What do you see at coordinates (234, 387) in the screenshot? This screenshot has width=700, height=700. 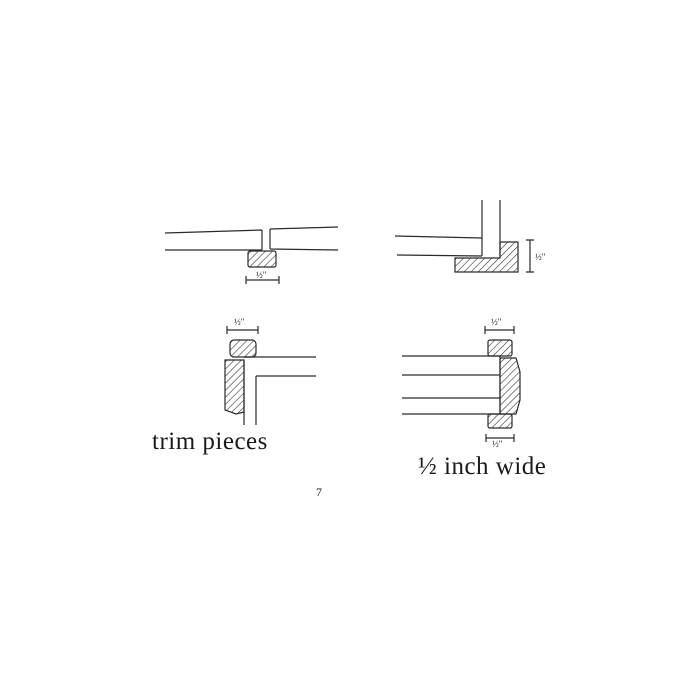 I see `side-trim-hatched` at bounding box center [234, 387].